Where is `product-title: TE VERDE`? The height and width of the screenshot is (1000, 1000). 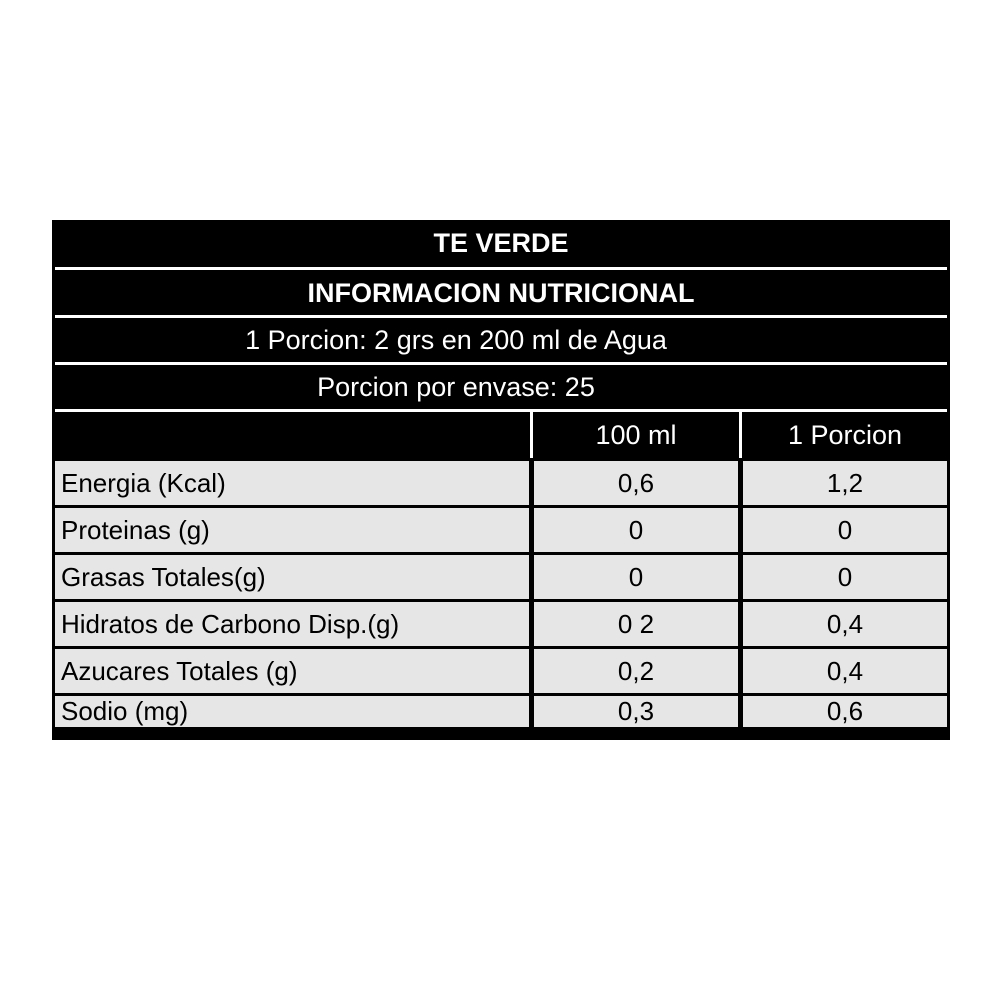
product-title: TE VERDE is located at coordinates (501, 243).